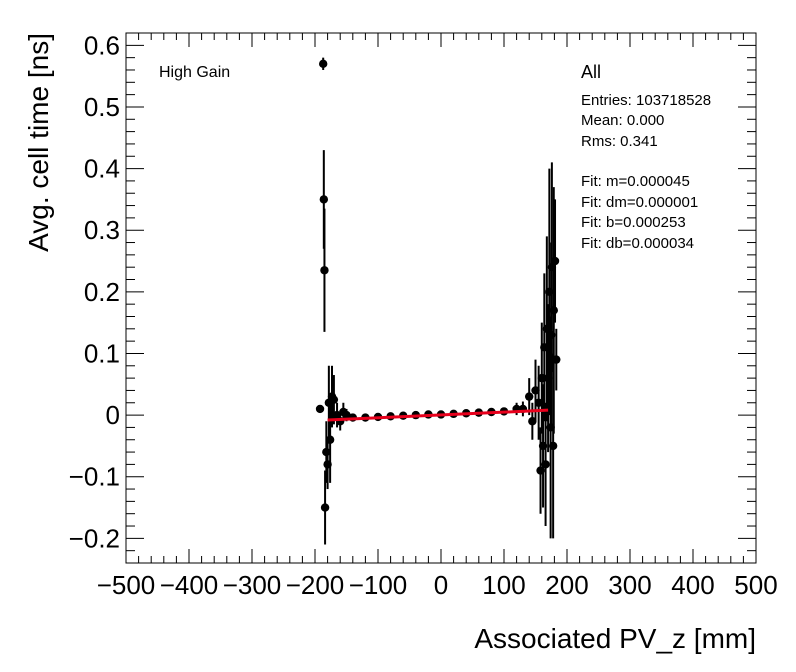  What do you see at coordinates (102, 230) in the screenshot?
I see `y-tick-label: 0.3` at bounding box center [102, 230].